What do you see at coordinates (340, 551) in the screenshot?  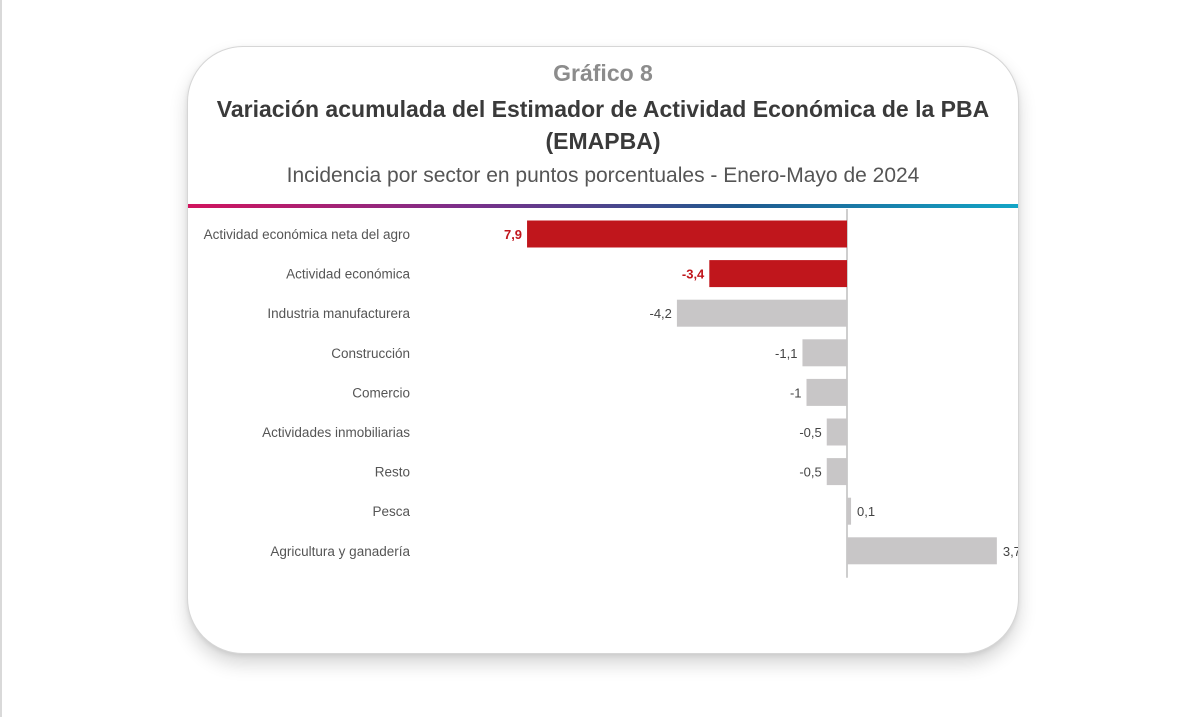 I see `category-label: Agricultura y ganadería` at bounding box center [340, 551].